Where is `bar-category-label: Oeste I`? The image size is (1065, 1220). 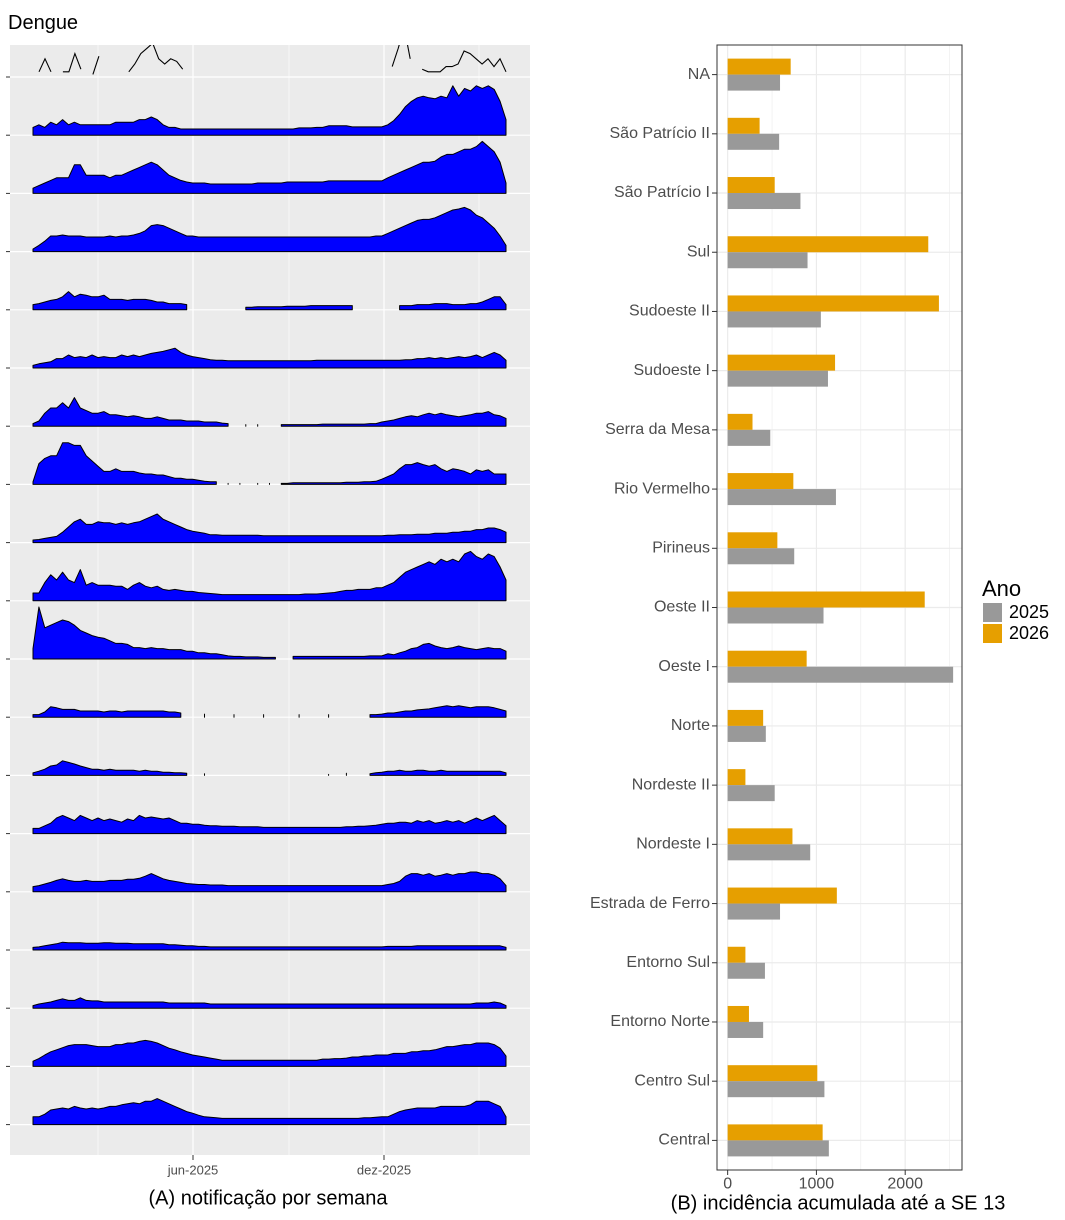
bar-category-label: Oeste I is located at coordinates (684, 666).